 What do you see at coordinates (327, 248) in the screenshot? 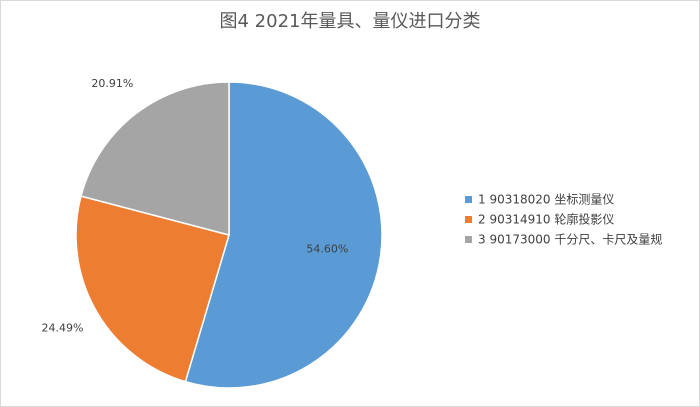
I see `data-label: 54.60%` at bounding box center [327, 248].